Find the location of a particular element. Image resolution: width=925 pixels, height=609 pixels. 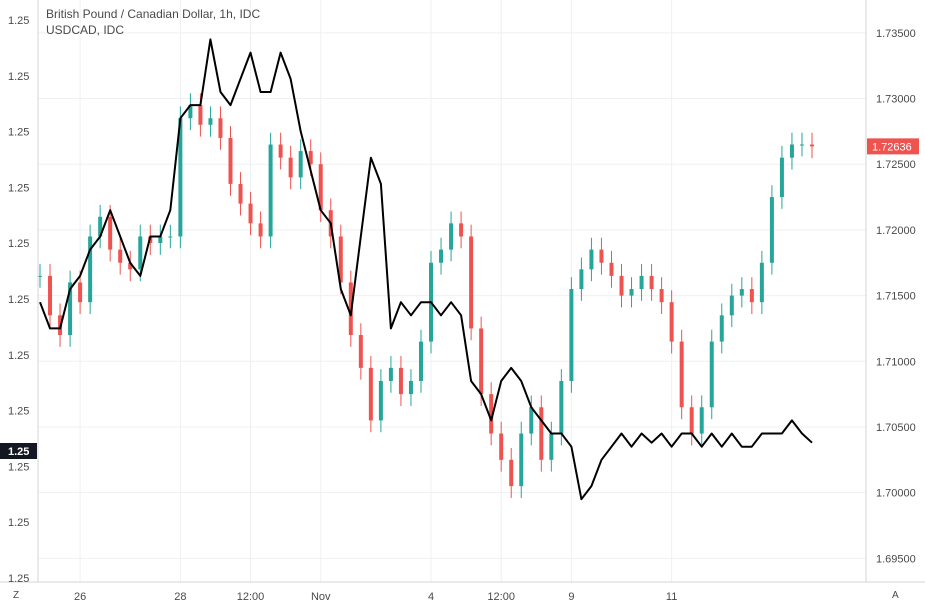

right-tick-label: 1.72000 is located at coordinates (896, 231).